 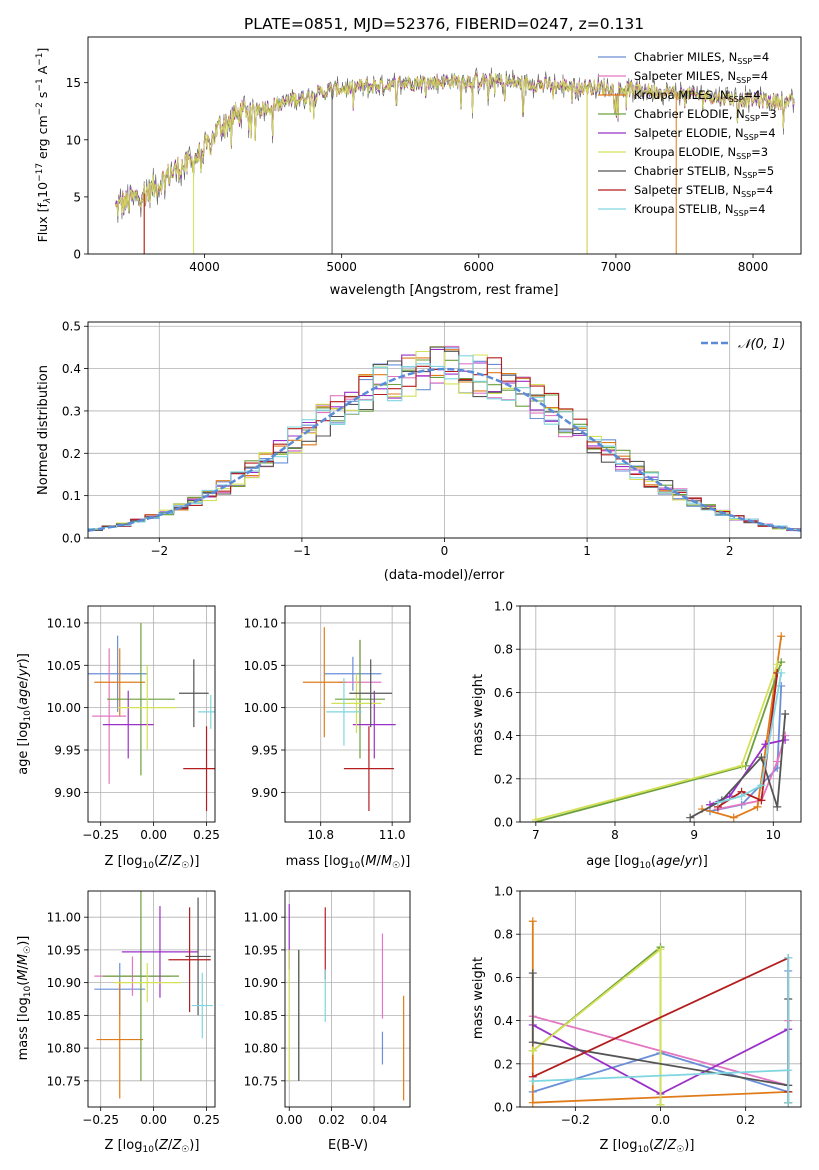 I want to click on mass-vs-Z-frame, so click(x=151, y=999).